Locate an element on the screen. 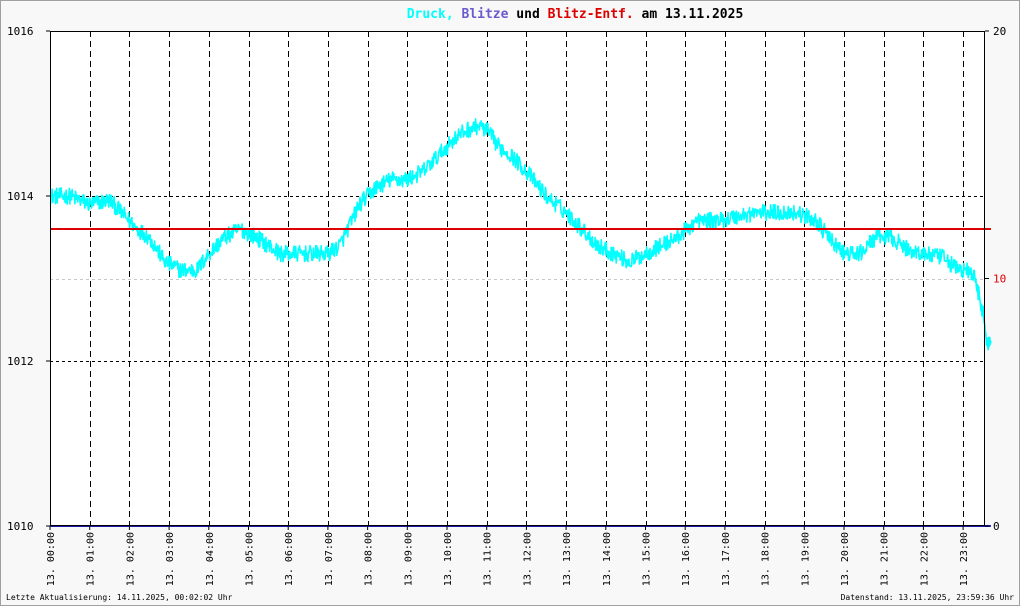 This screenshot has width=1020, height=606. x-tick-label: 13. 03:00 is located at coordinates (170, 559).